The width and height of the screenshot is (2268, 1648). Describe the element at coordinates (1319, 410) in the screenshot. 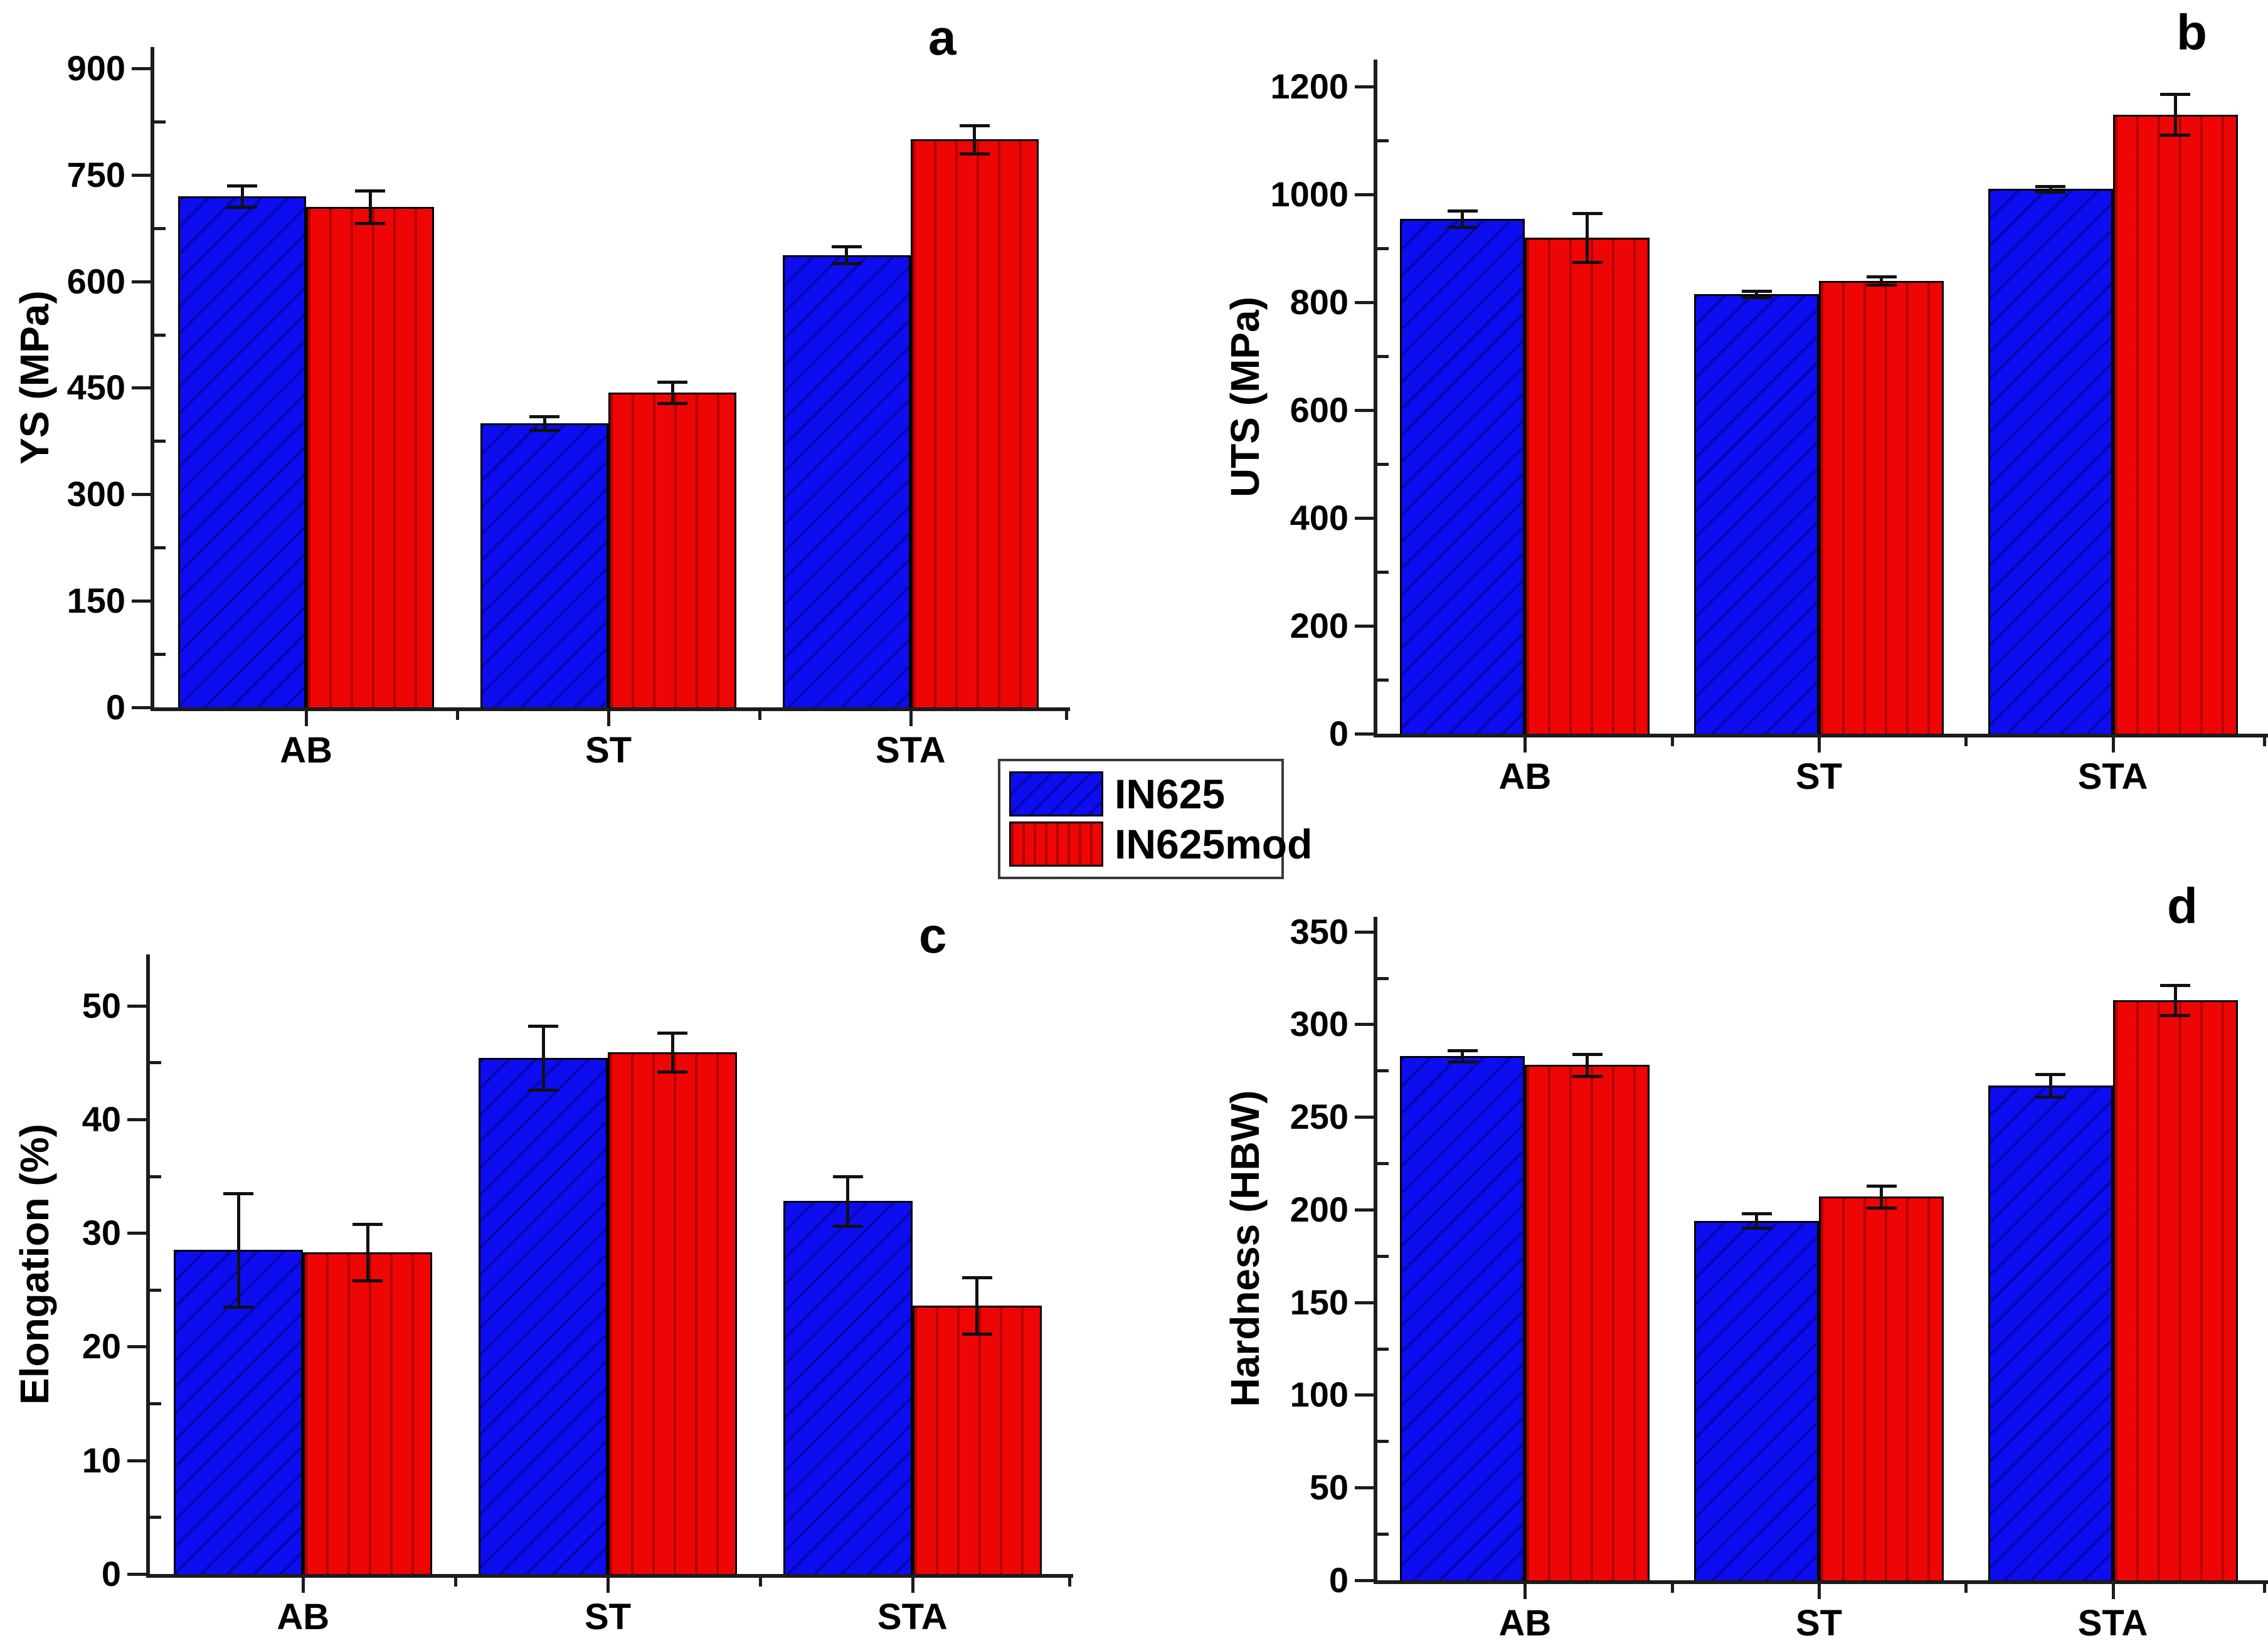

I see `y-tick-label: 600` at that location.